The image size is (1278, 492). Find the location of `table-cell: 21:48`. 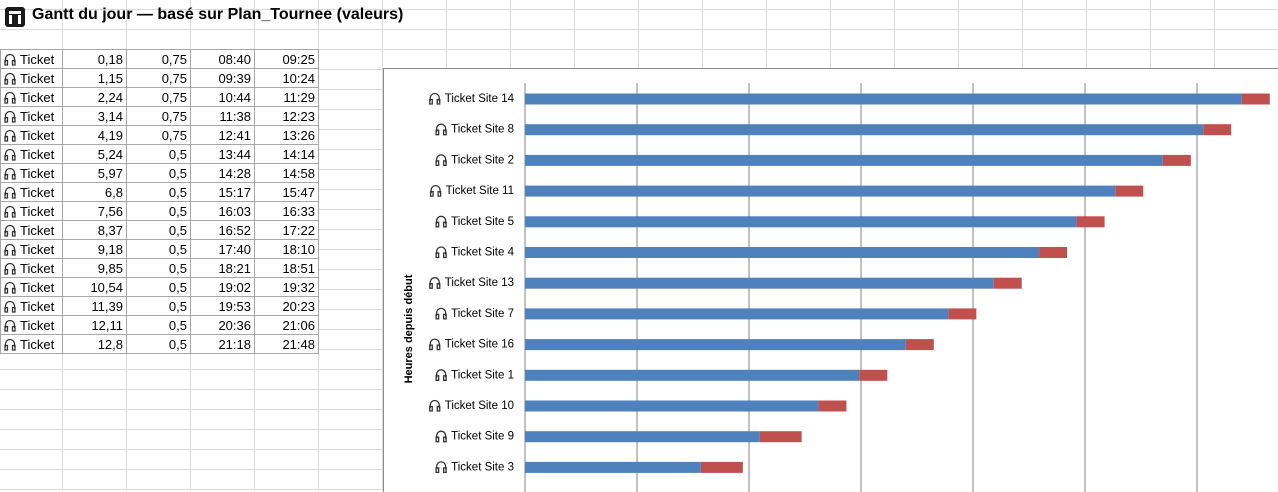

table-cell: 21:48 is located at coordinates (286, 344).